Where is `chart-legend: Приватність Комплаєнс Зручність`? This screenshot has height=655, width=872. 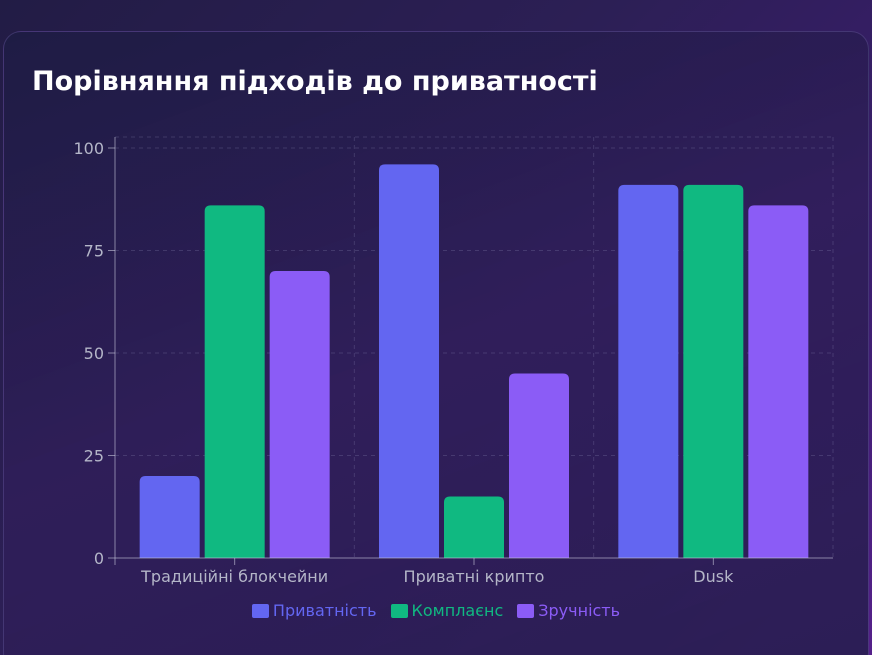 chart-legend: Приватність Комплаєнс Зручність is located at coordinates (436, 610).